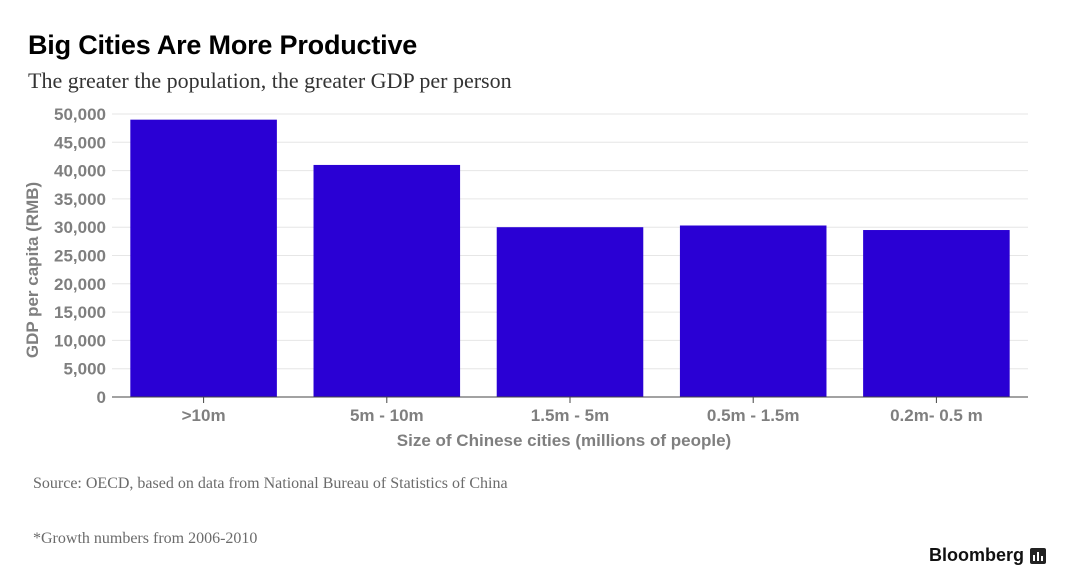 The width and height of the screenshot is (1066, 582). I want to click on x-tick-label: >10m, so click(204, 415).